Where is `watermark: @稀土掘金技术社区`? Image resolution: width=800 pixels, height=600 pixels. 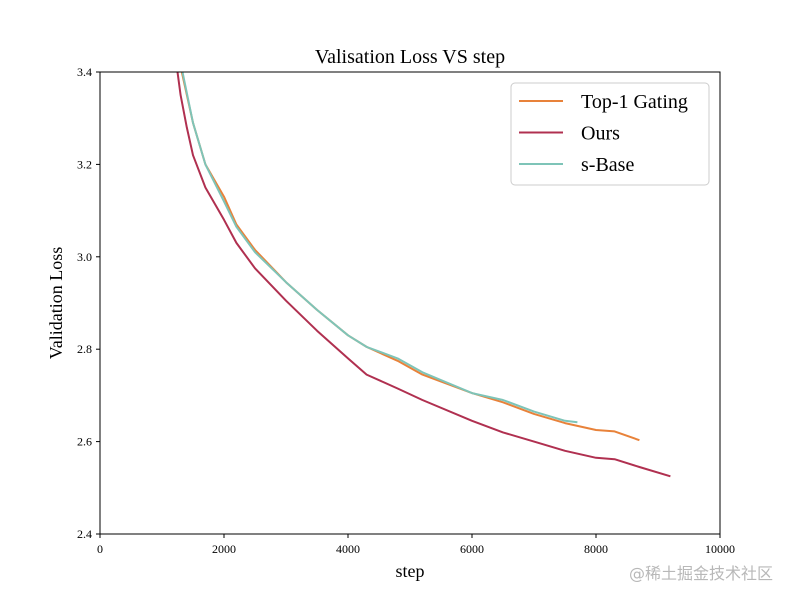 watermark: @稀土掘金技术社区 is located at coordinates (701, 573).